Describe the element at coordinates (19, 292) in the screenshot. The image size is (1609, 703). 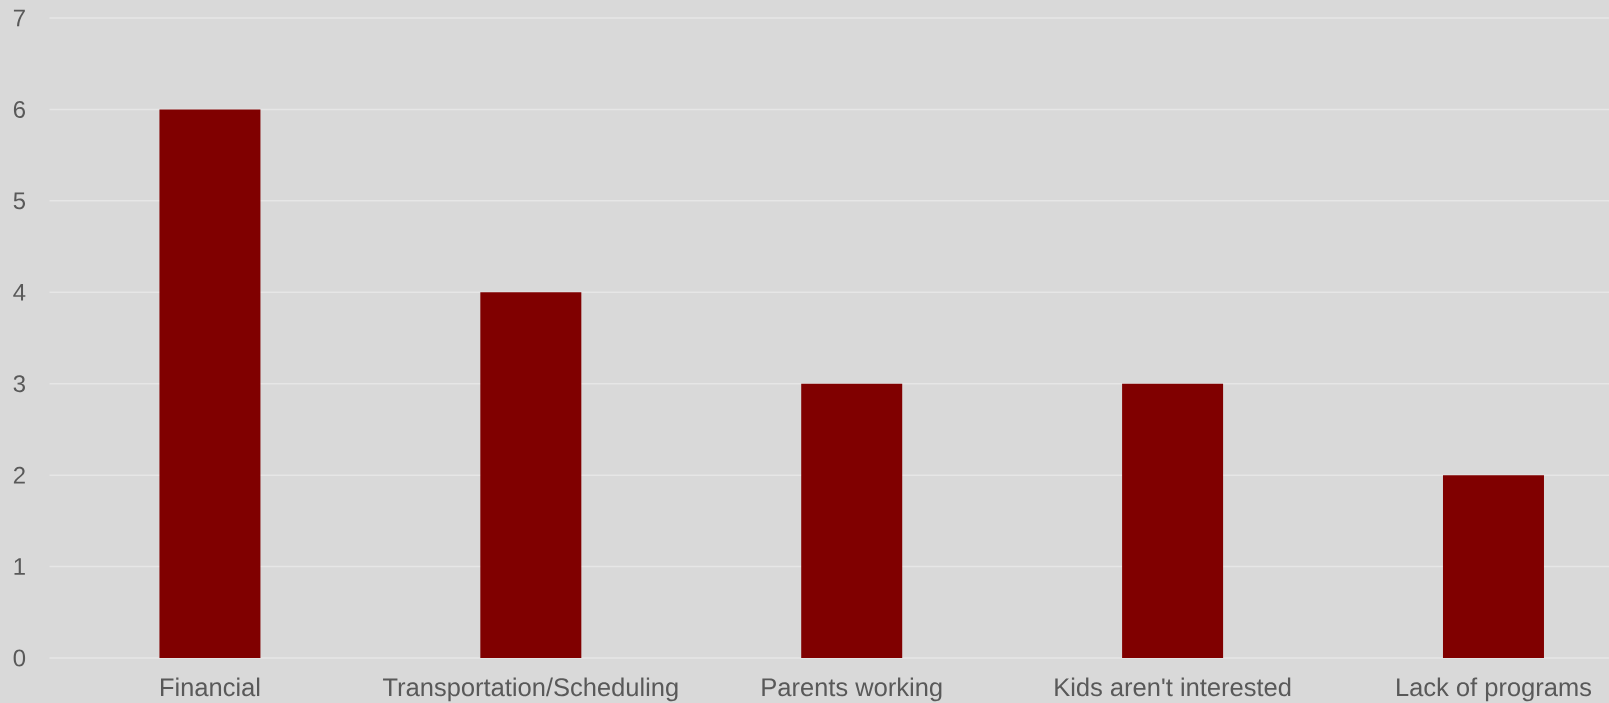
I see `y-tick-label: 4` at that location.